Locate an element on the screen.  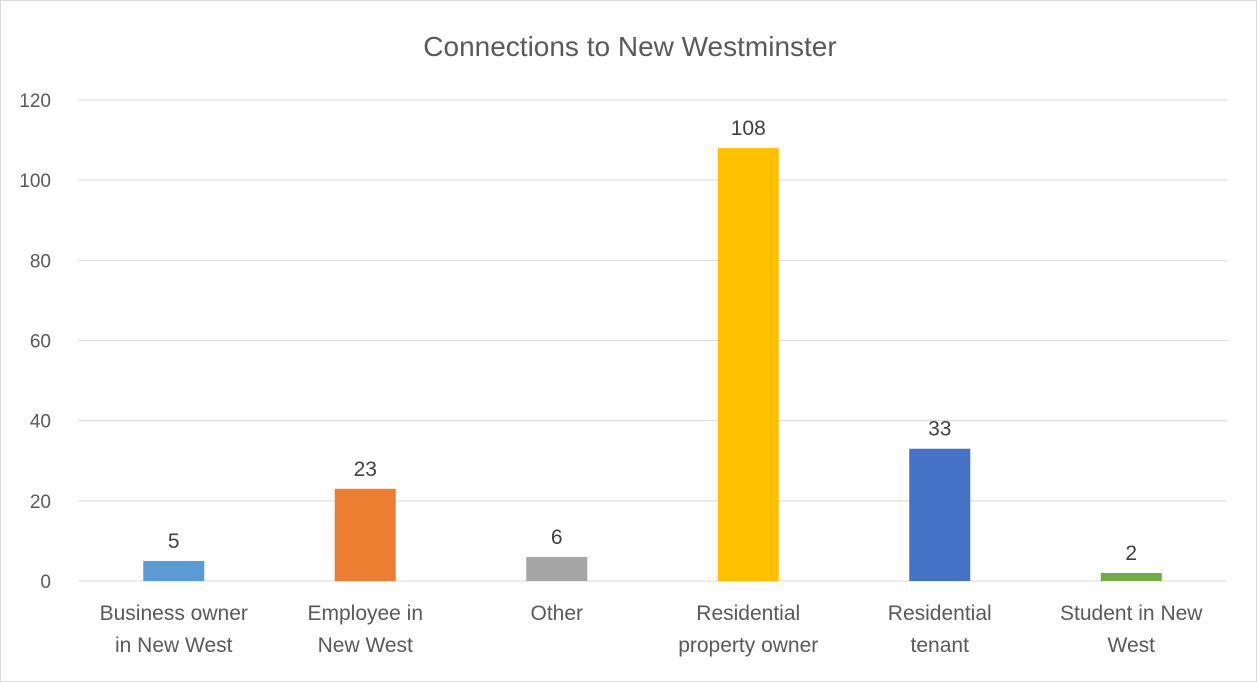
x-category-label-line: Business owner is located at coordinates (174, 613).